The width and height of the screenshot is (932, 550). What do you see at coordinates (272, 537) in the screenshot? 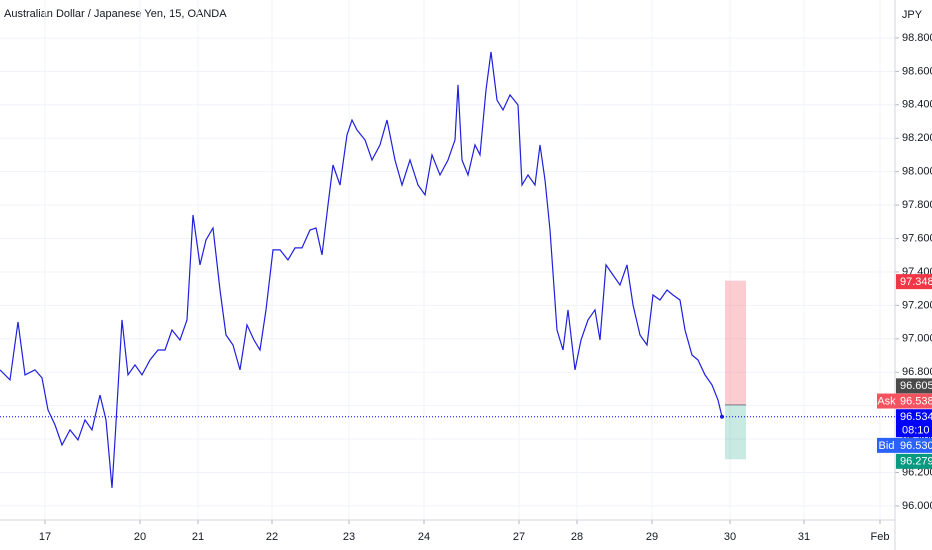
I see `x-tick-label: 22` at bounding box center [272, 537].